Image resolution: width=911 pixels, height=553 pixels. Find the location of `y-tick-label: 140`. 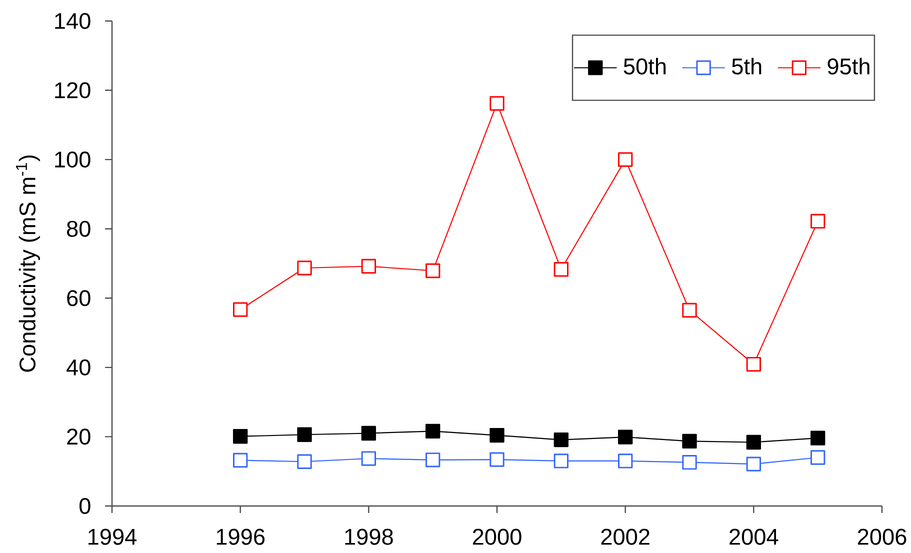

y-tick-label: 140 is located at coordinates (72, 21).